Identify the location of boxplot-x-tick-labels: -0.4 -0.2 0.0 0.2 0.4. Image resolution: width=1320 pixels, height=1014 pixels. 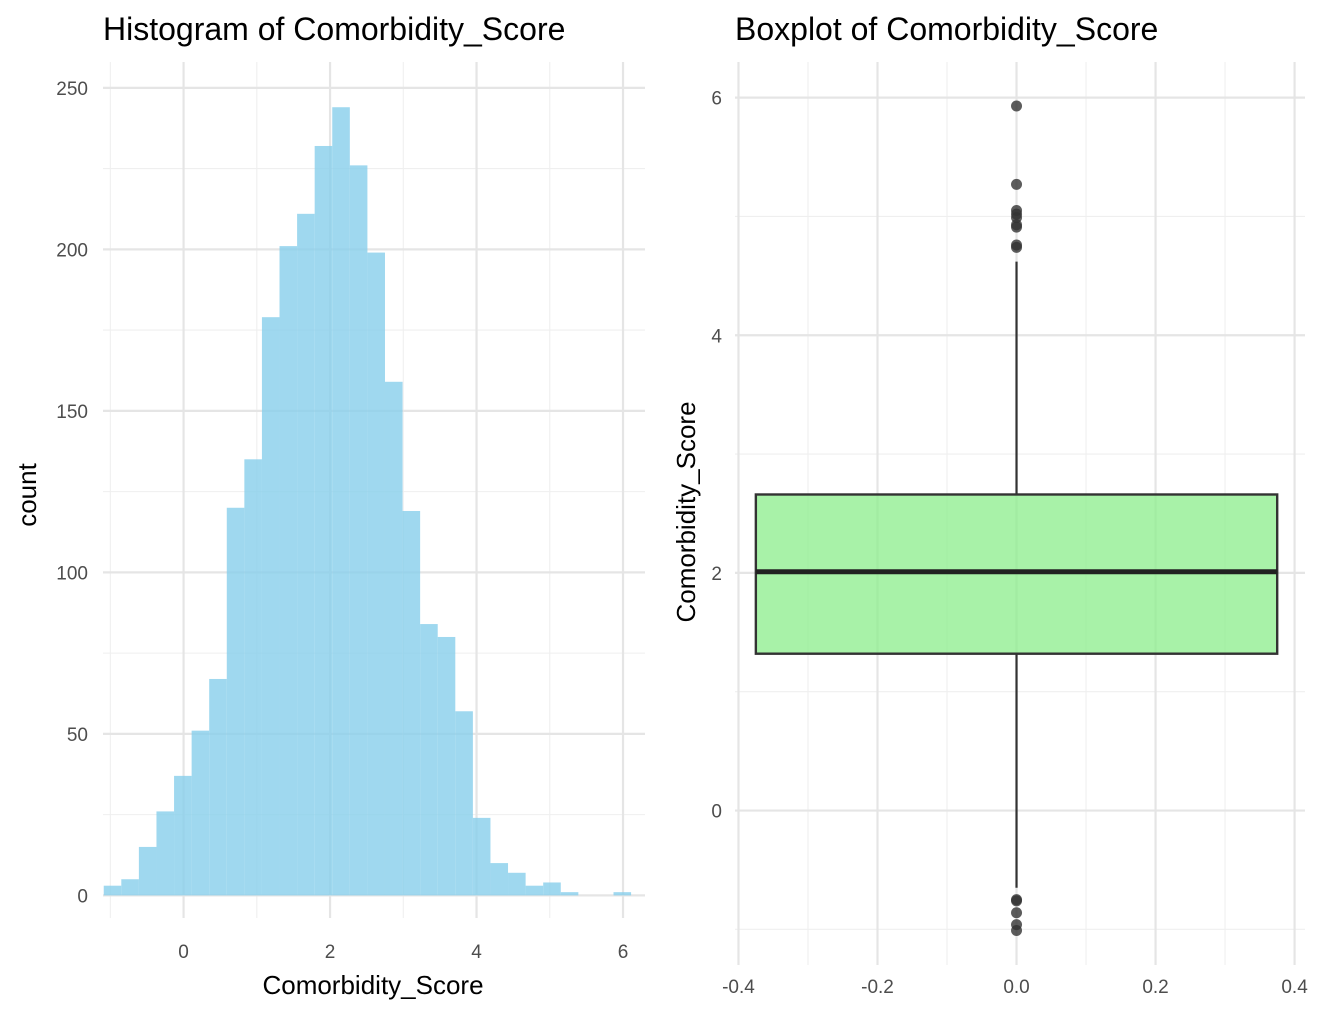
(1015, 987).